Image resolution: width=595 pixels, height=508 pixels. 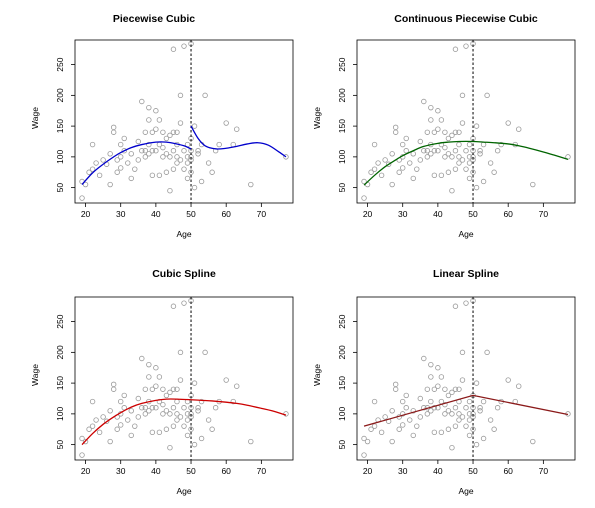 I want to click on plot-frame, so click(x=466, y=121).